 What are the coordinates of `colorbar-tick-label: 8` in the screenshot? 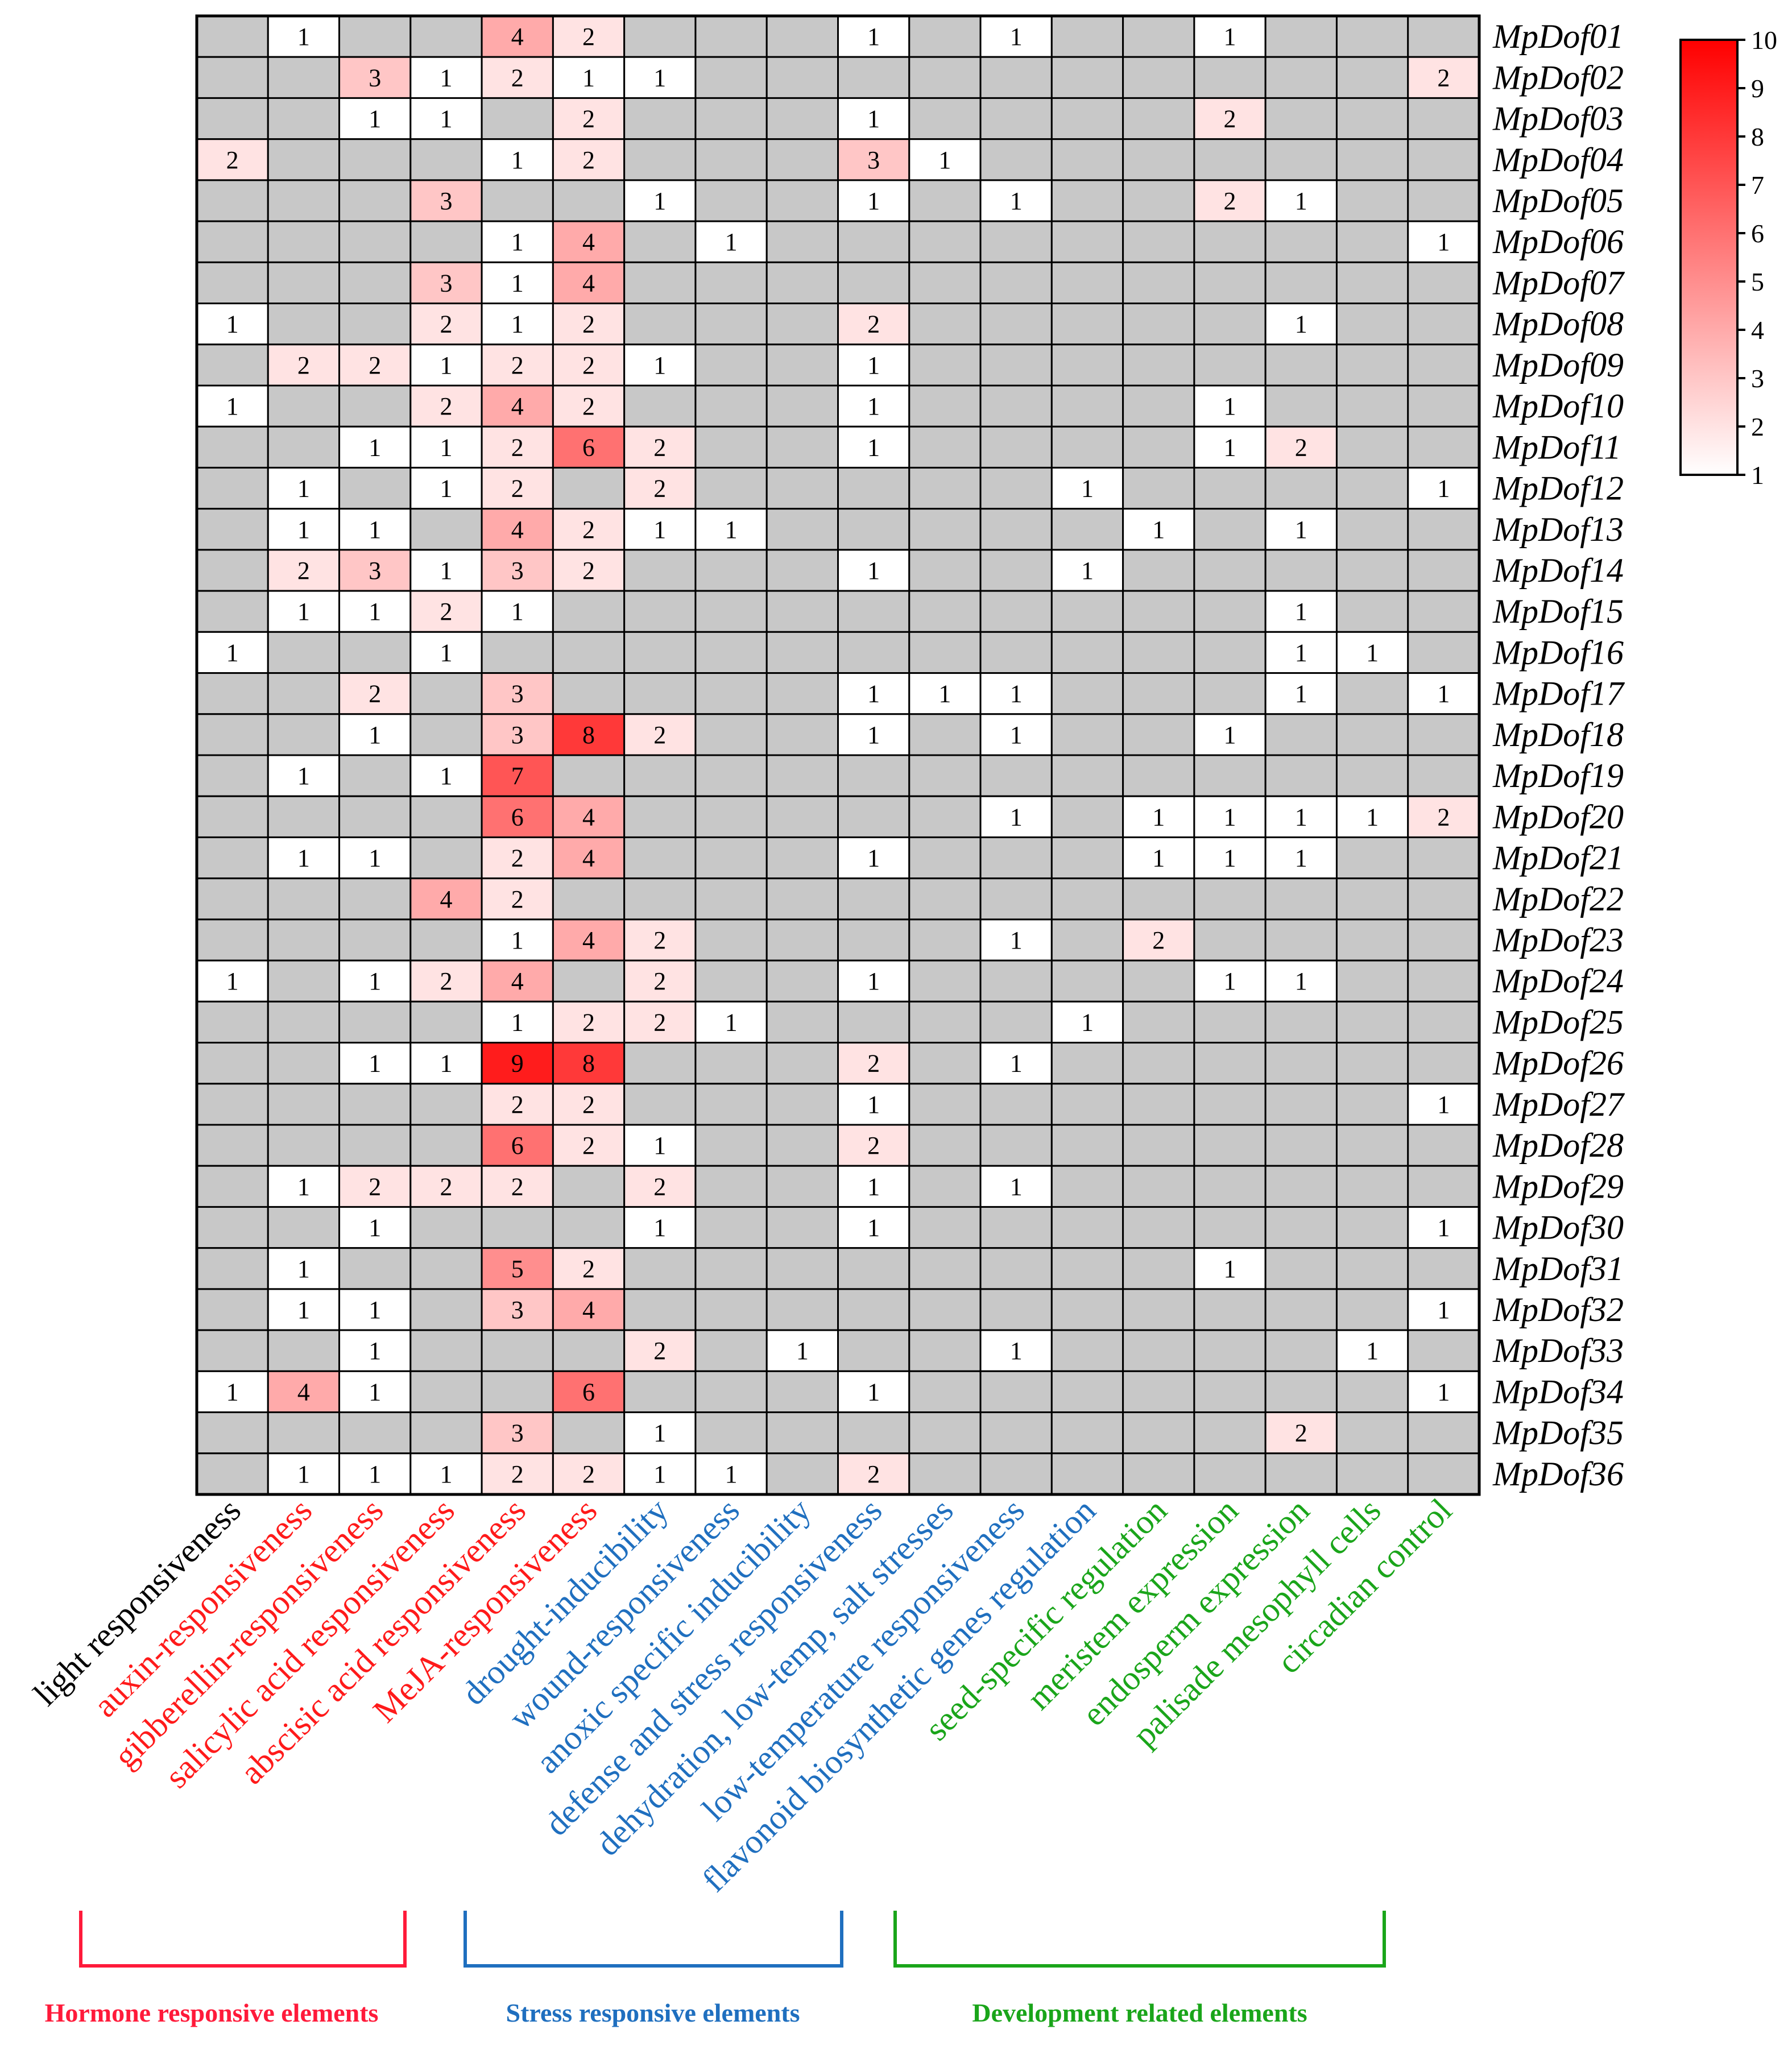 It's located at (1758, 136).